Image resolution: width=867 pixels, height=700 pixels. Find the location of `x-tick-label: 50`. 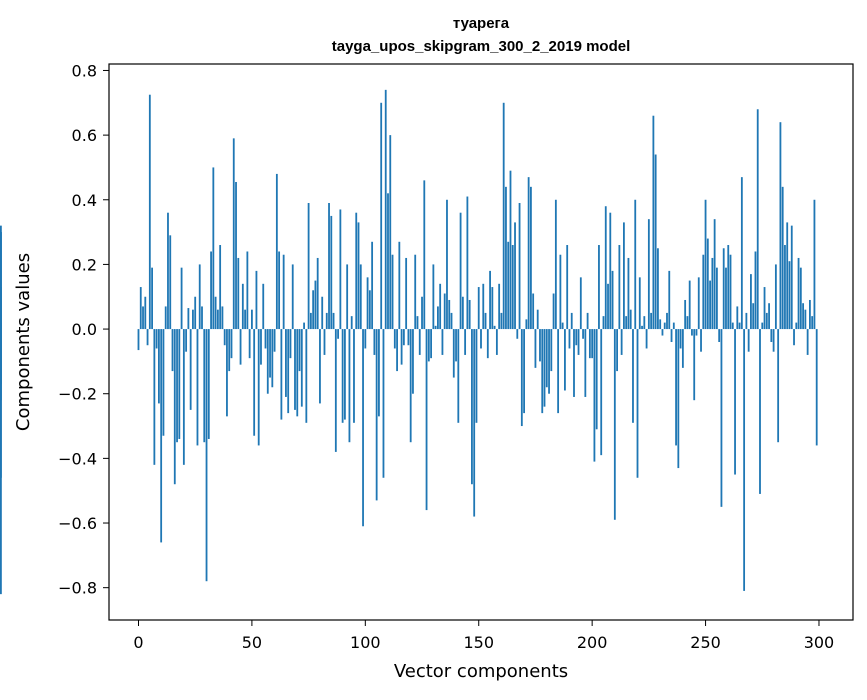

x-tick-label: 50 is located at coordinates (252, 642).